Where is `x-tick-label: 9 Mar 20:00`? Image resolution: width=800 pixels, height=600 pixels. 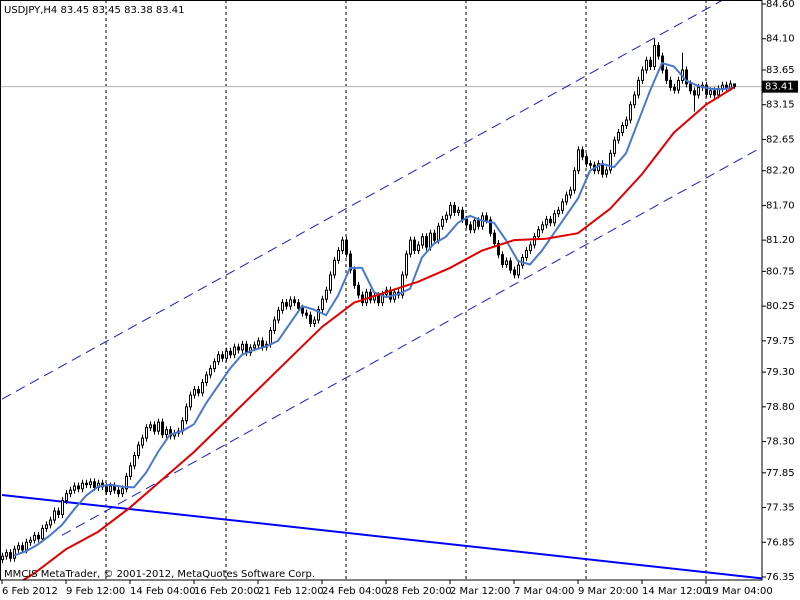 x-tick-label: 9 Mar 20:00 is located at coordinates (608, 591).